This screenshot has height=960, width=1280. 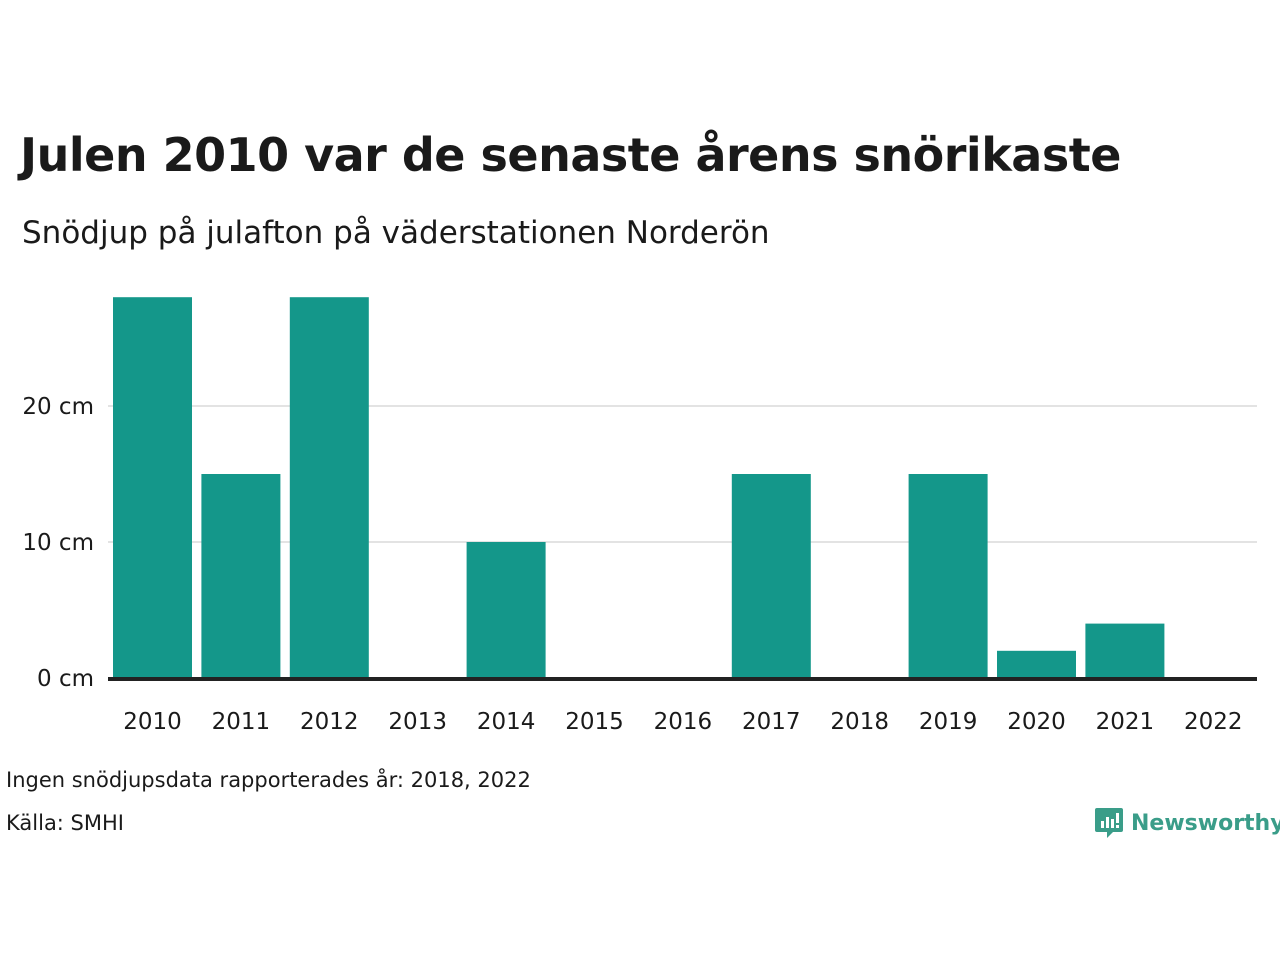 I want to click on bar-2021, so click(x=1125, y=650).